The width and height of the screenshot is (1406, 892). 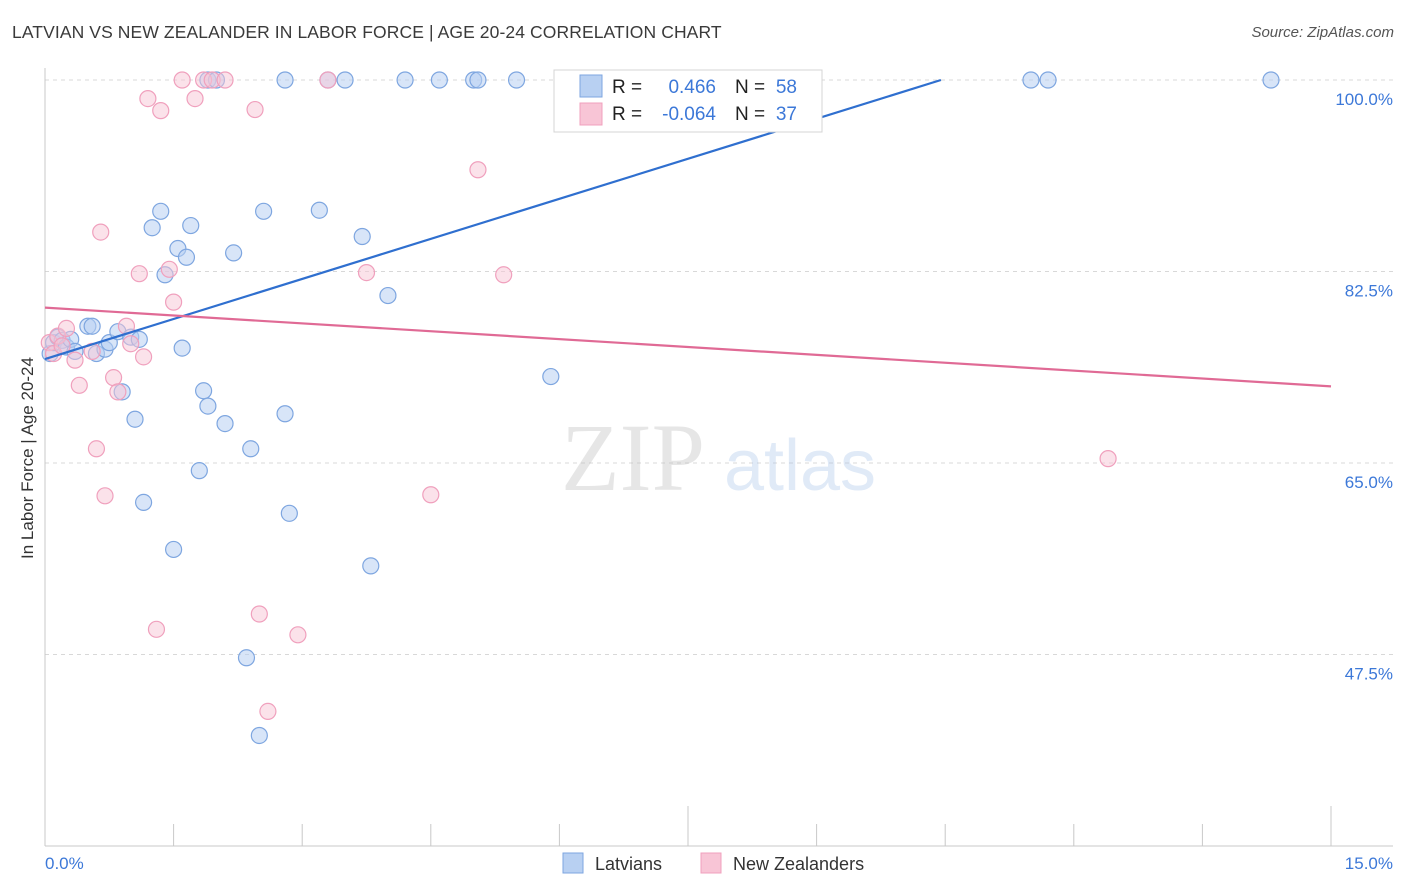 What do you see at coordinates (627, 114) in the screenshot?
I see `legend-r-label-2: R =` at bounding box center [627, 114].